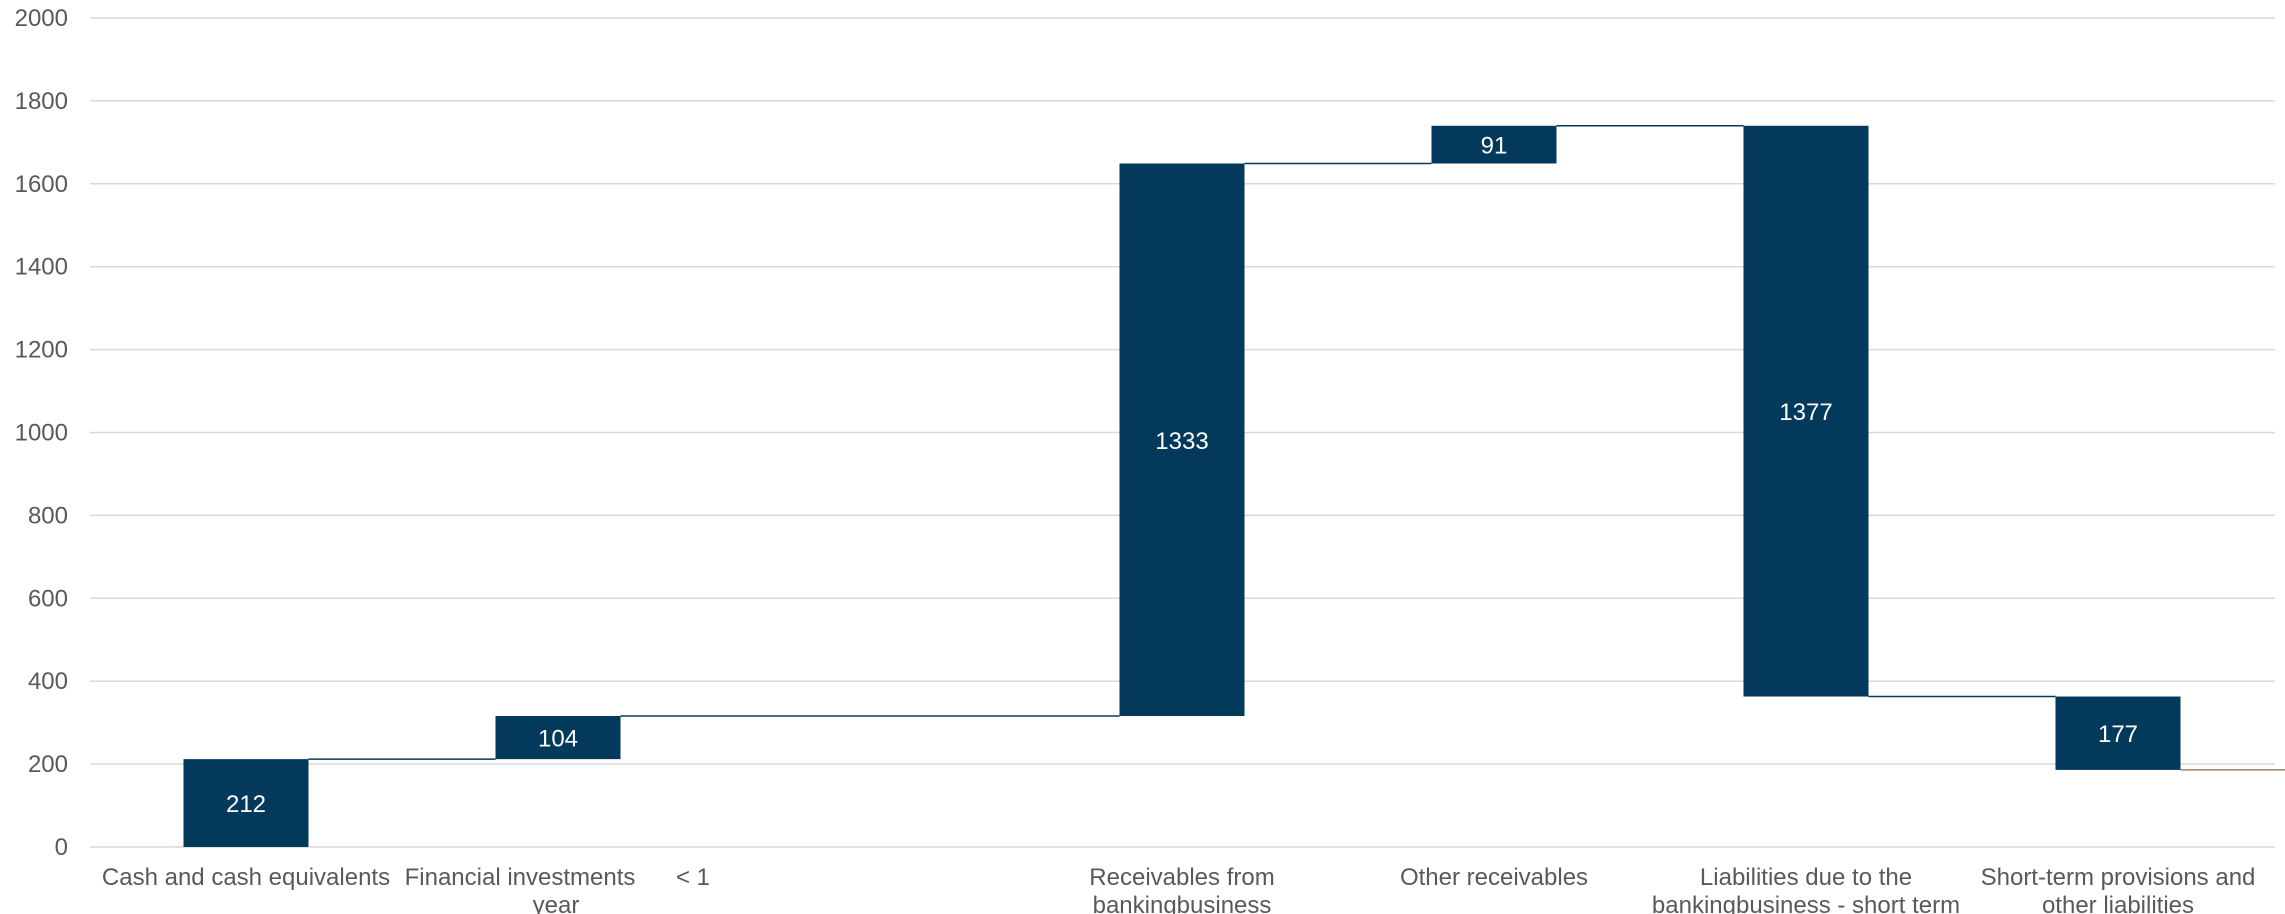 The image size is (2285, 914). I want to click on y-tick-label: 1000, so click(41, 433).